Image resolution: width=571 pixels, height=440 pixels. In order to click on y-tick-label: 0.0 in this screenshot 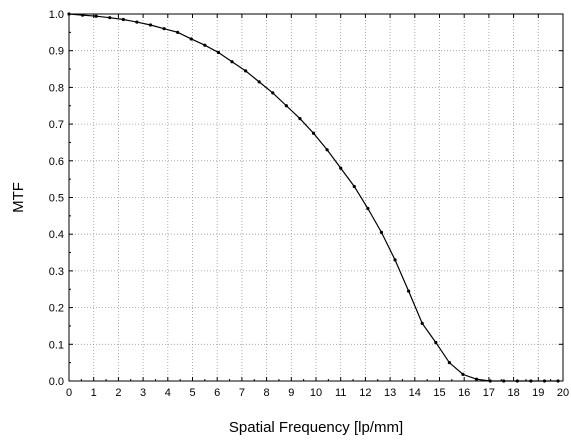, I will do `click(56, 382)`.